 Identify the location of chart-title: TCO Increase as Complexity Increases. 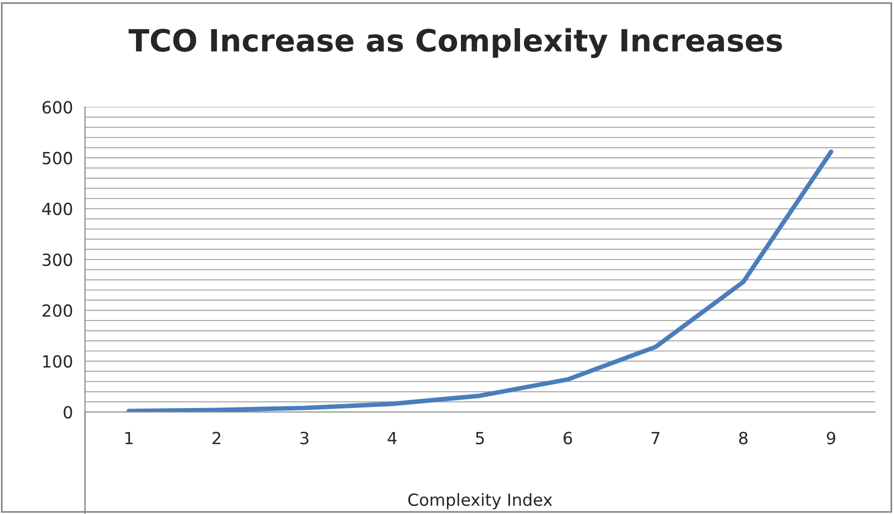
(455, 43).